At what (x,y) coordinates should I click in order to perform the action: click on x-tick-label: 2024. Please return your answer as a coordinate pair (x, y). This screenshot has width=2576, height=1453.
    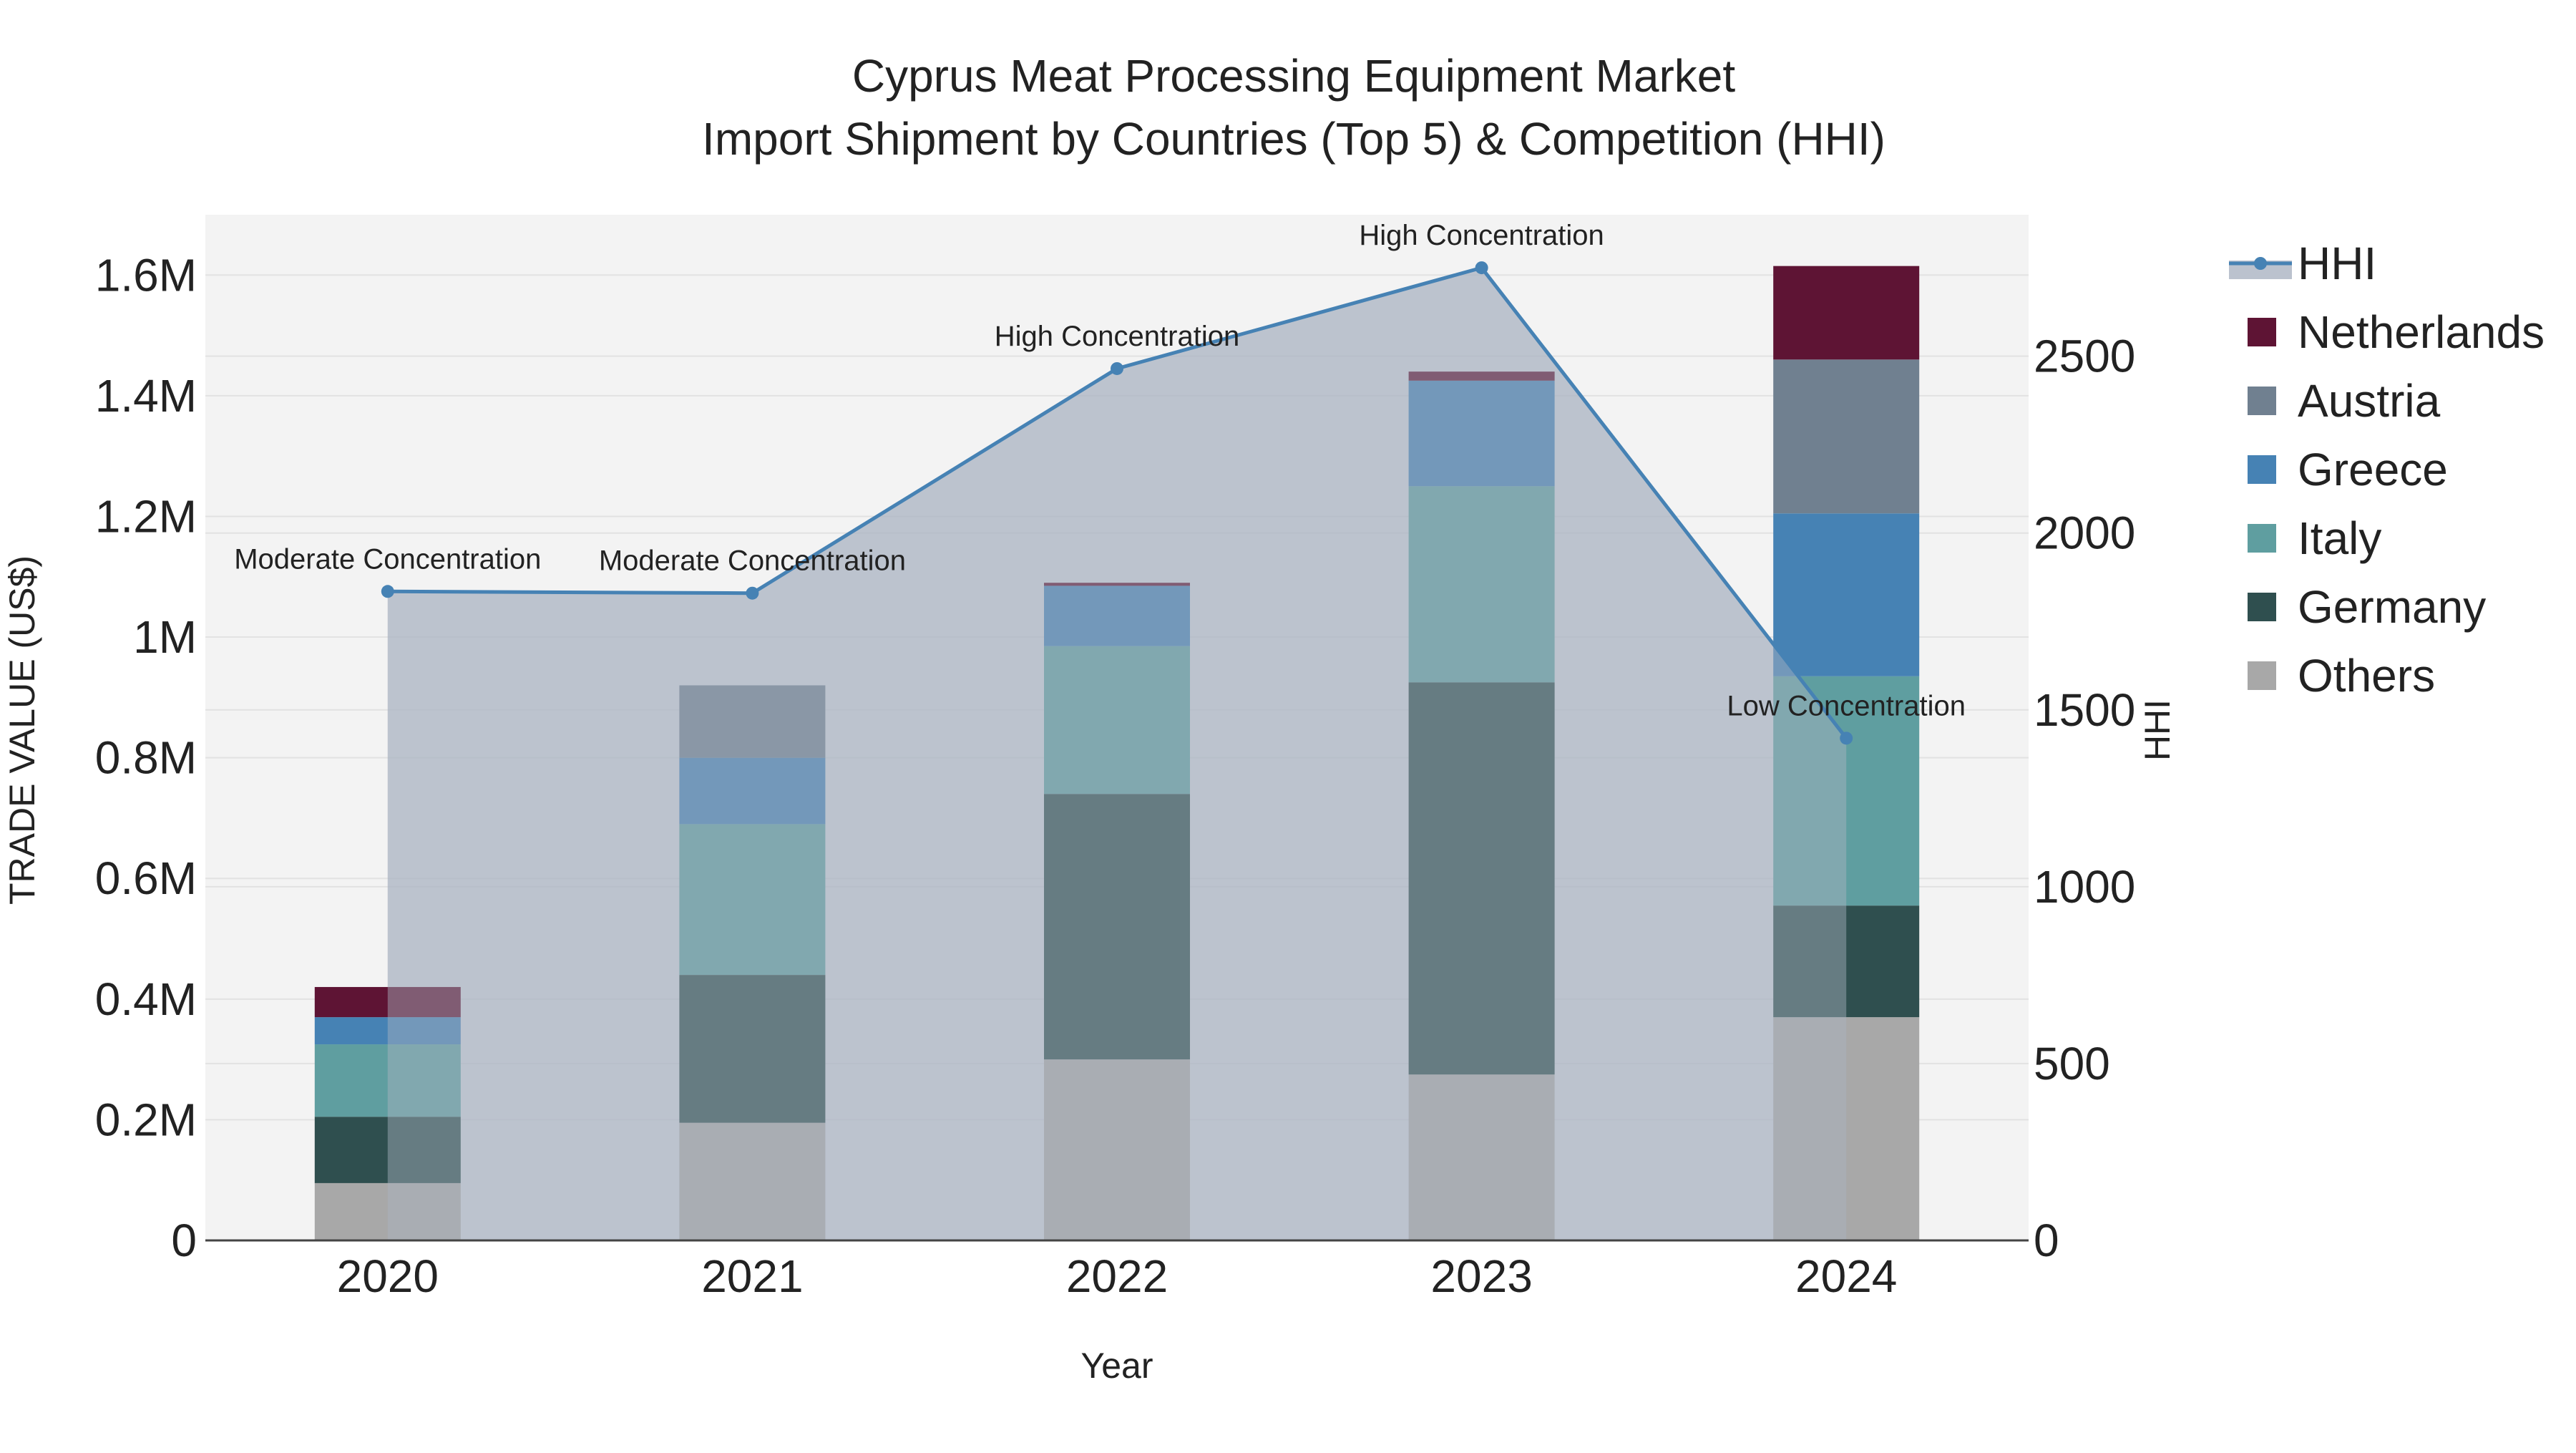
    Looking at the image, I should click on (1846, 1276).